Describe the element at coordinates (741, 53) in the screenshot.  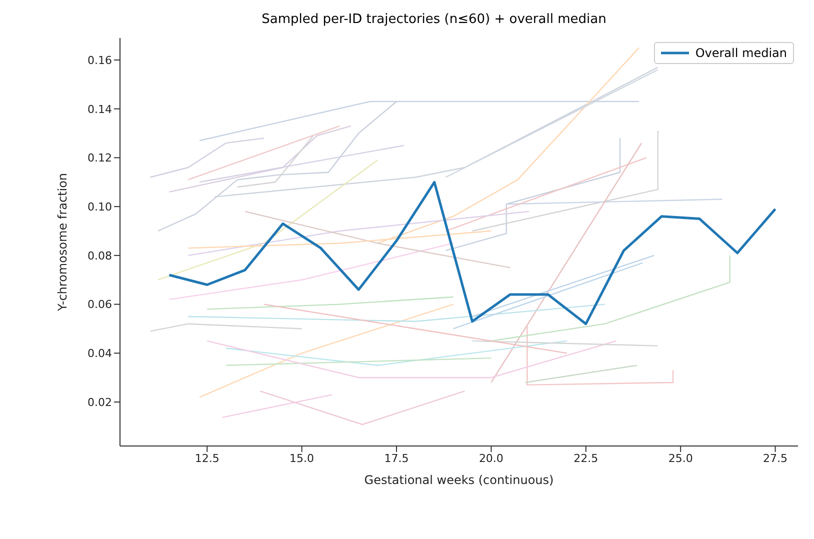
I see `legend-label: Overall median` at that location.